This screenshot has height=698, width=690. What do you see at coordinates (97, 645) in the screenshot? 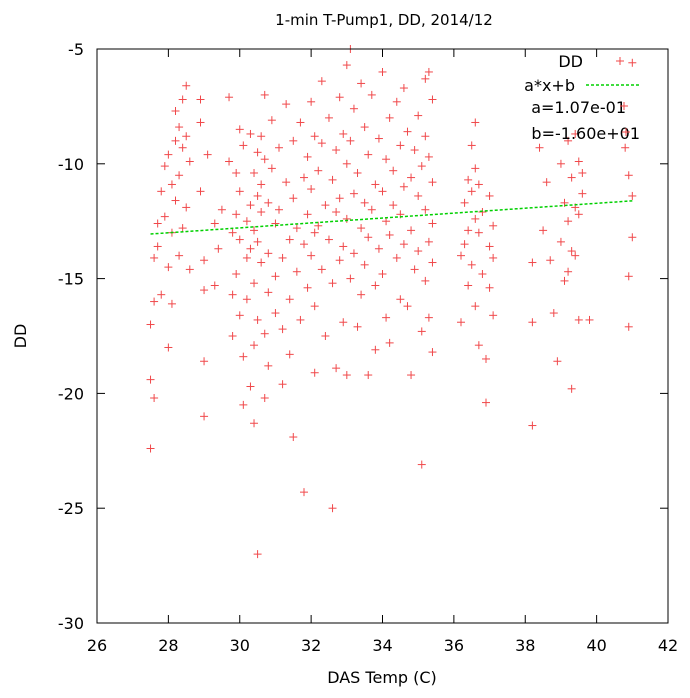
I see `x-tick-label: 26` at bounding box center [97, 645].